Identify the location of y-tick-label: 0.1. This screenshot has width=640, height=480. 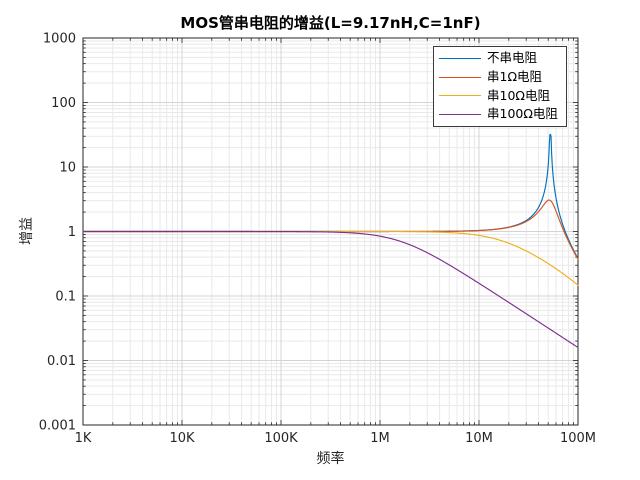
(65, 297).